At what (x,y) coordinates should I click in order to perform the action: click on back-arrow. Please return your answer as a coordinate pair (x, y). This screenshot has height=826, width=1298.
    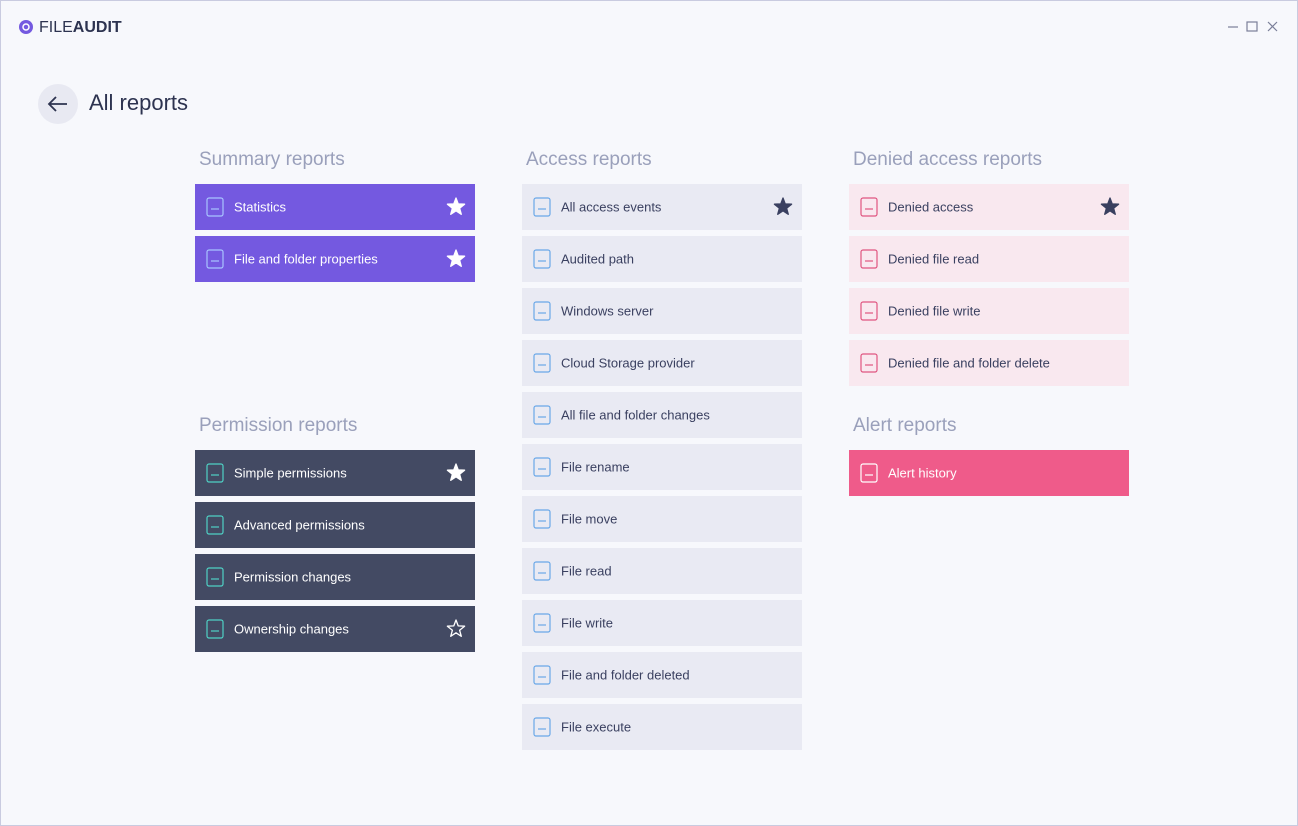
    Looking at the image, I should click on (57, 104).